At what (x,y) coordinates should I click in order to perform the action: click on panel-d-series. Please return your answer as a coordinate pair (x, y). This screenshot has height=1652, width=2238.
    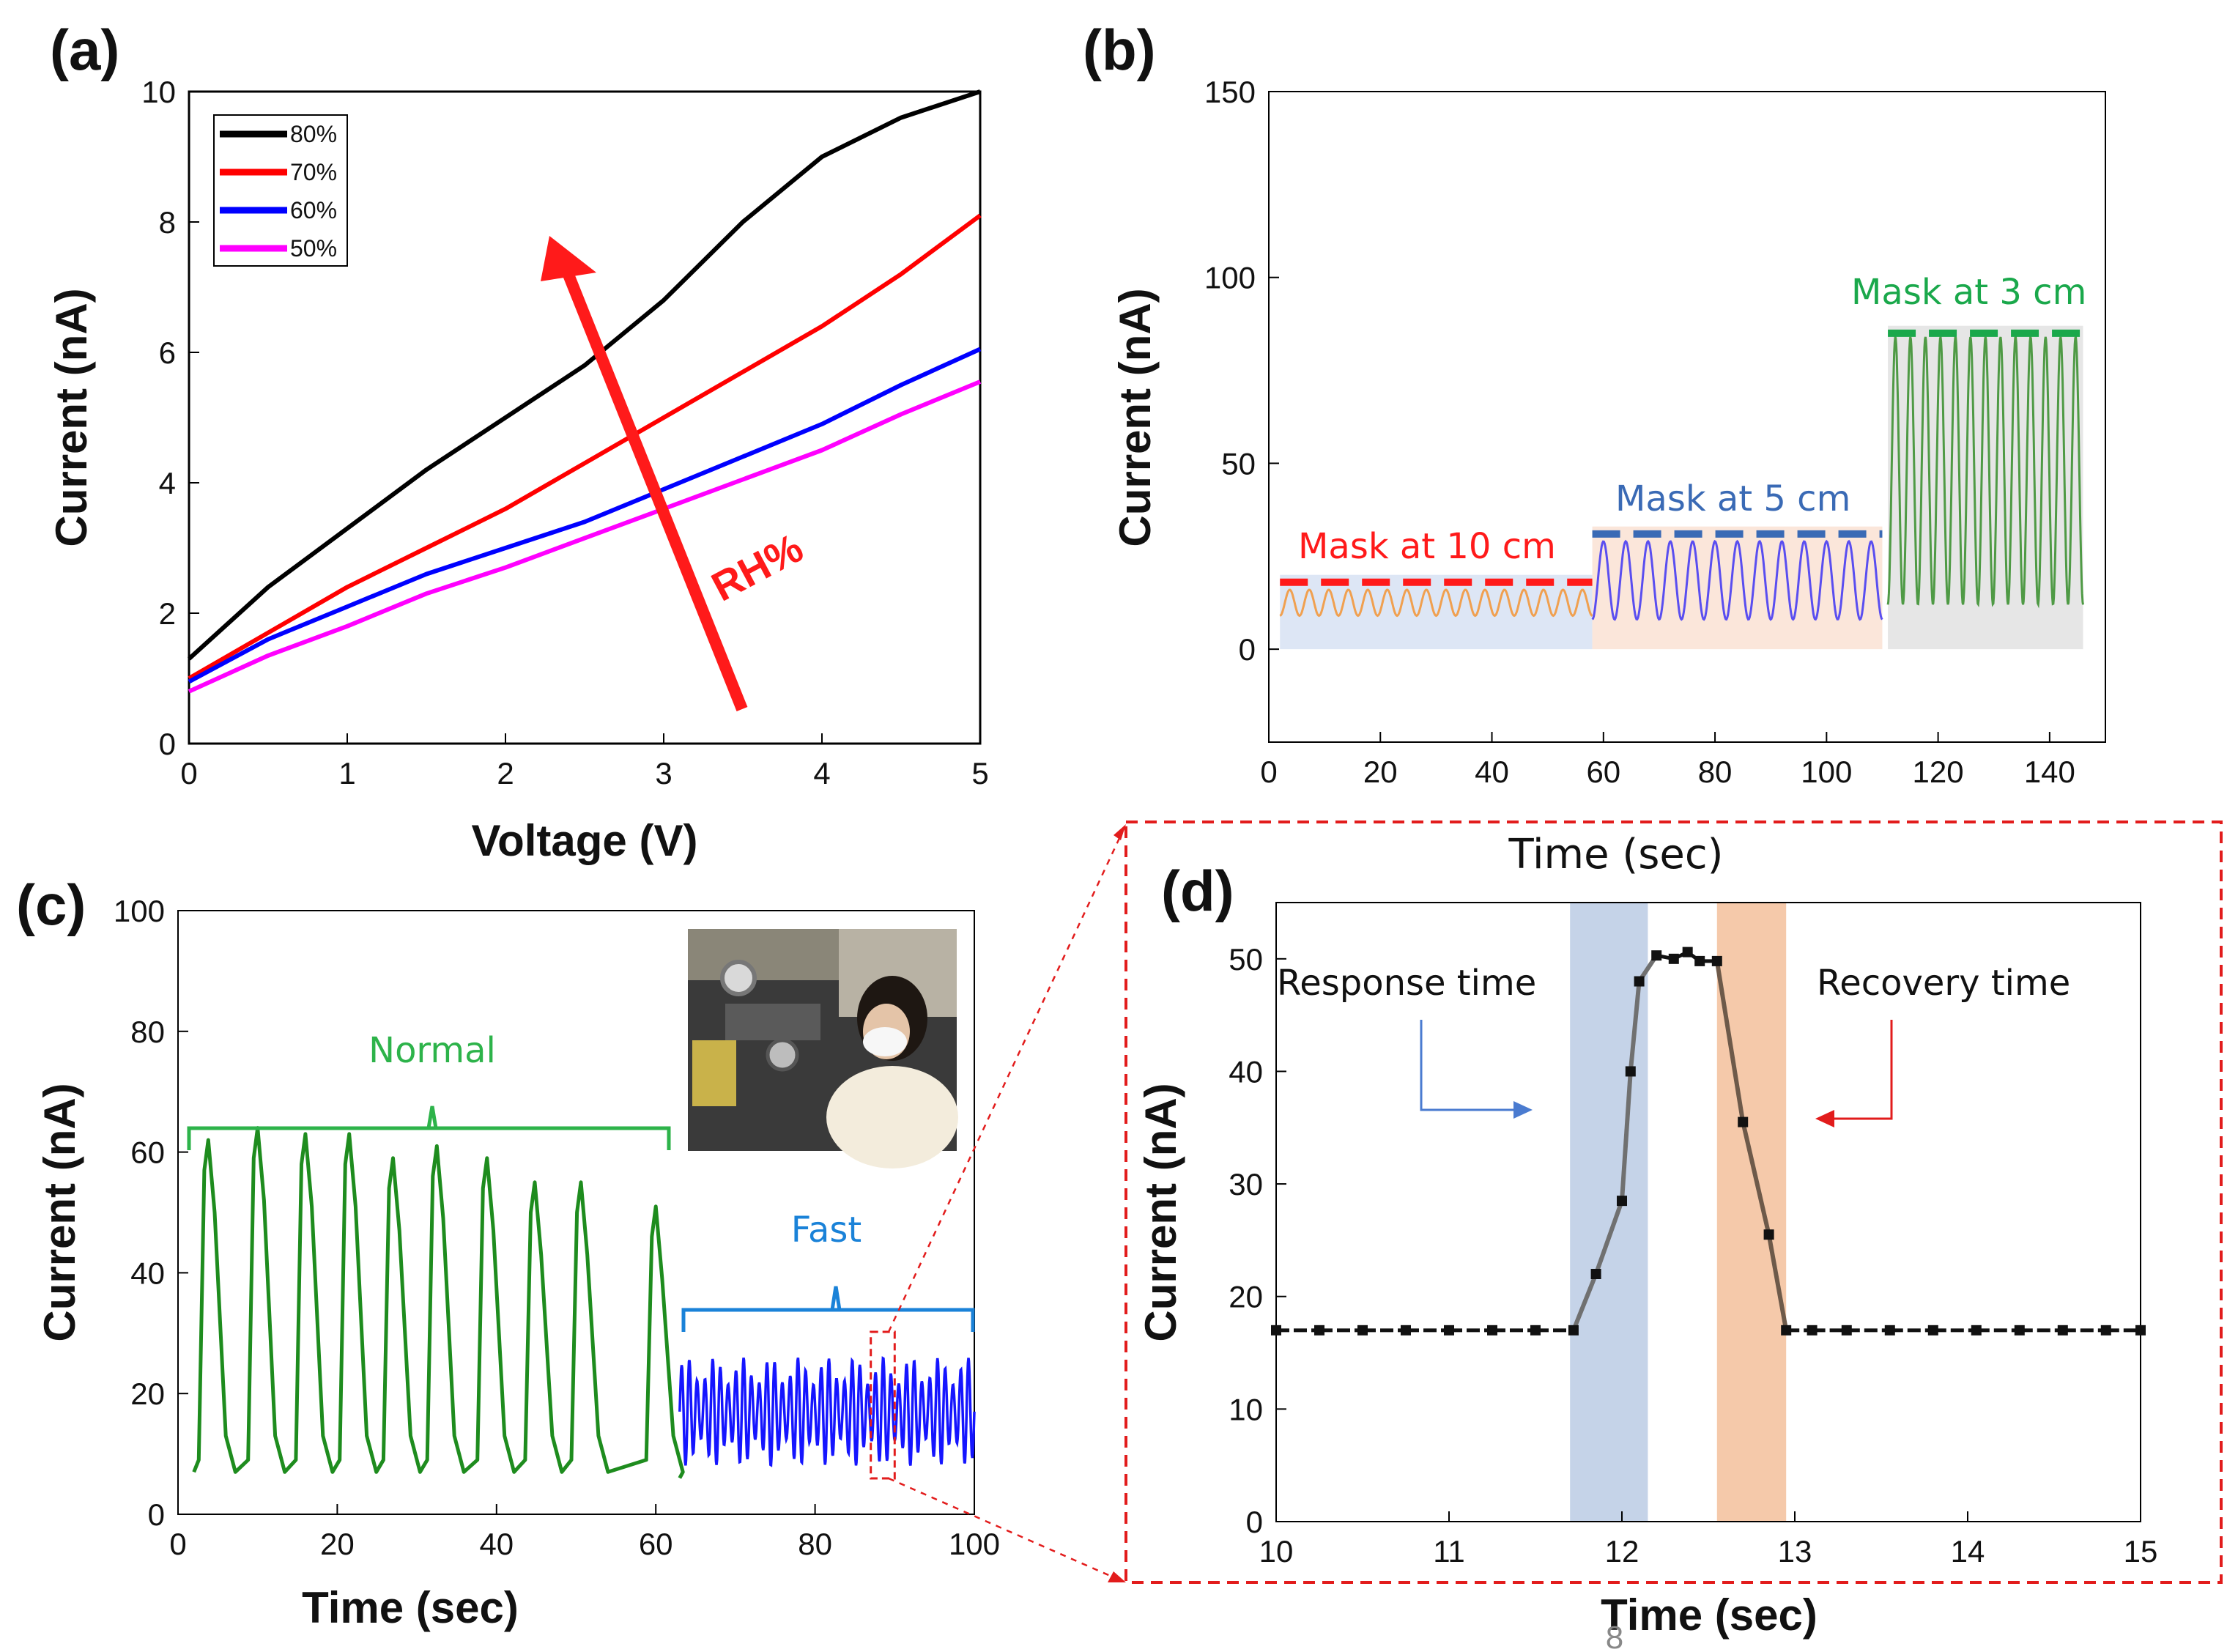
    Looking at the image, I should click on (1708, 1141).